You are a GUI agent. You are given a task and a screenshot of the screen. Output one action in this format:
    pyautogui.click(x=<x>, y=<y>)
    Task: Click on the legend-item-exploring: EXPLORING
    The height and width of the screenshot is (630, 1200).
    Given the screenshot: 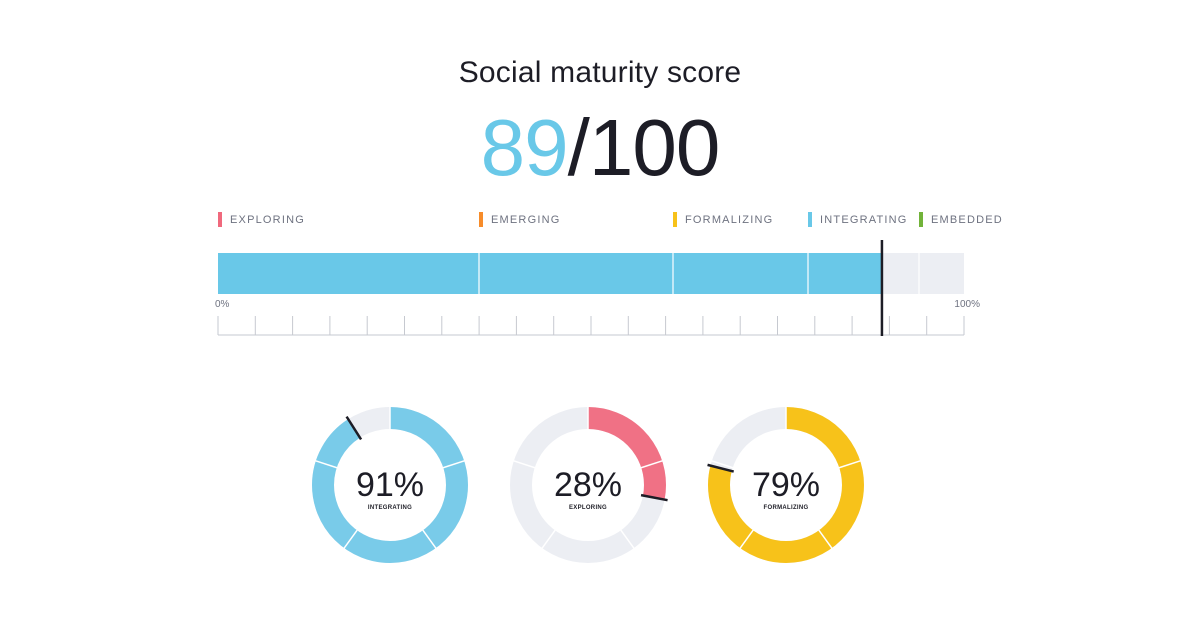 What is the action you would take?
    pyautogui.click(x=261, y=220)
    